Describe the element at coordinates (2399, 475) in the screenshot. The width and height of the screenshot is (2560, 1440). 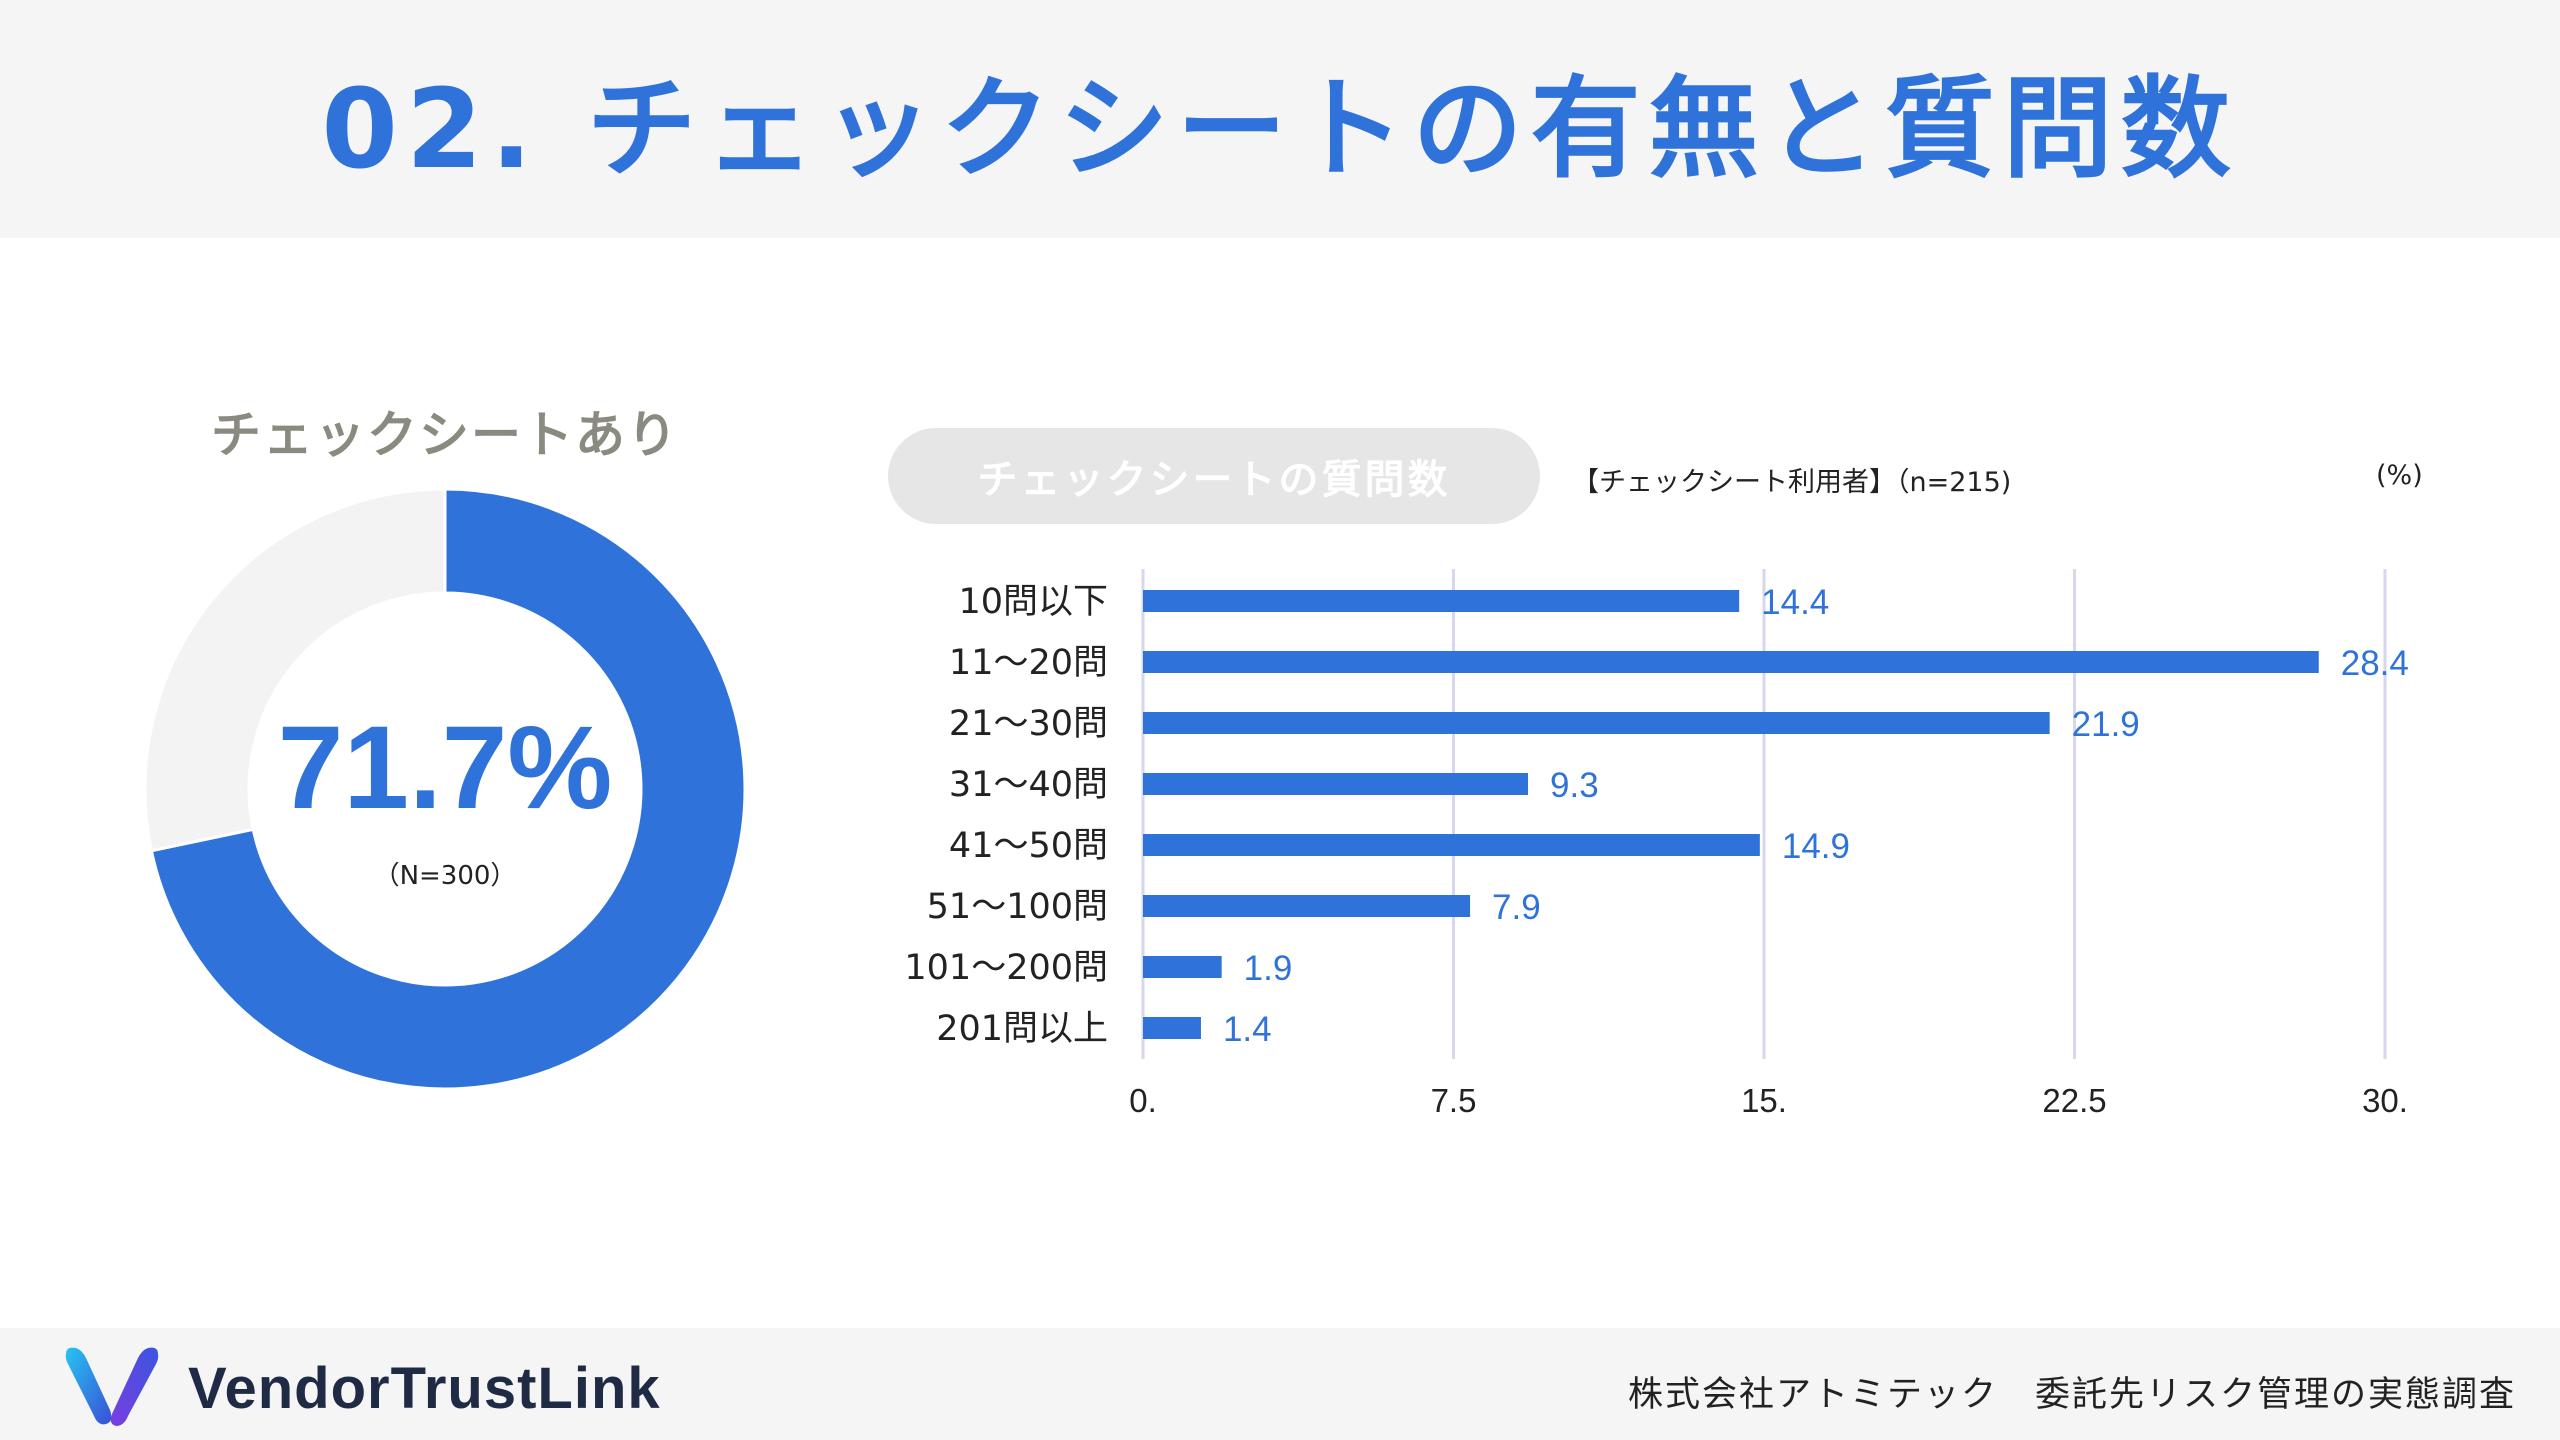
I see `bar-chart-unit: (%)` at that location.